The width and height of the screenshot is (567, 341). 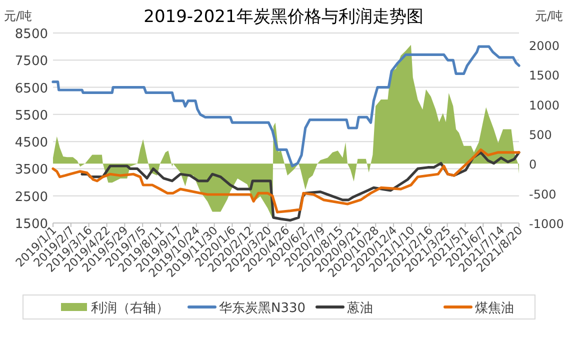 What do you see at coordinates (533, 165) in the screenshot?
I see `y2-tick-label: 0` at bounding box center [533, 165].